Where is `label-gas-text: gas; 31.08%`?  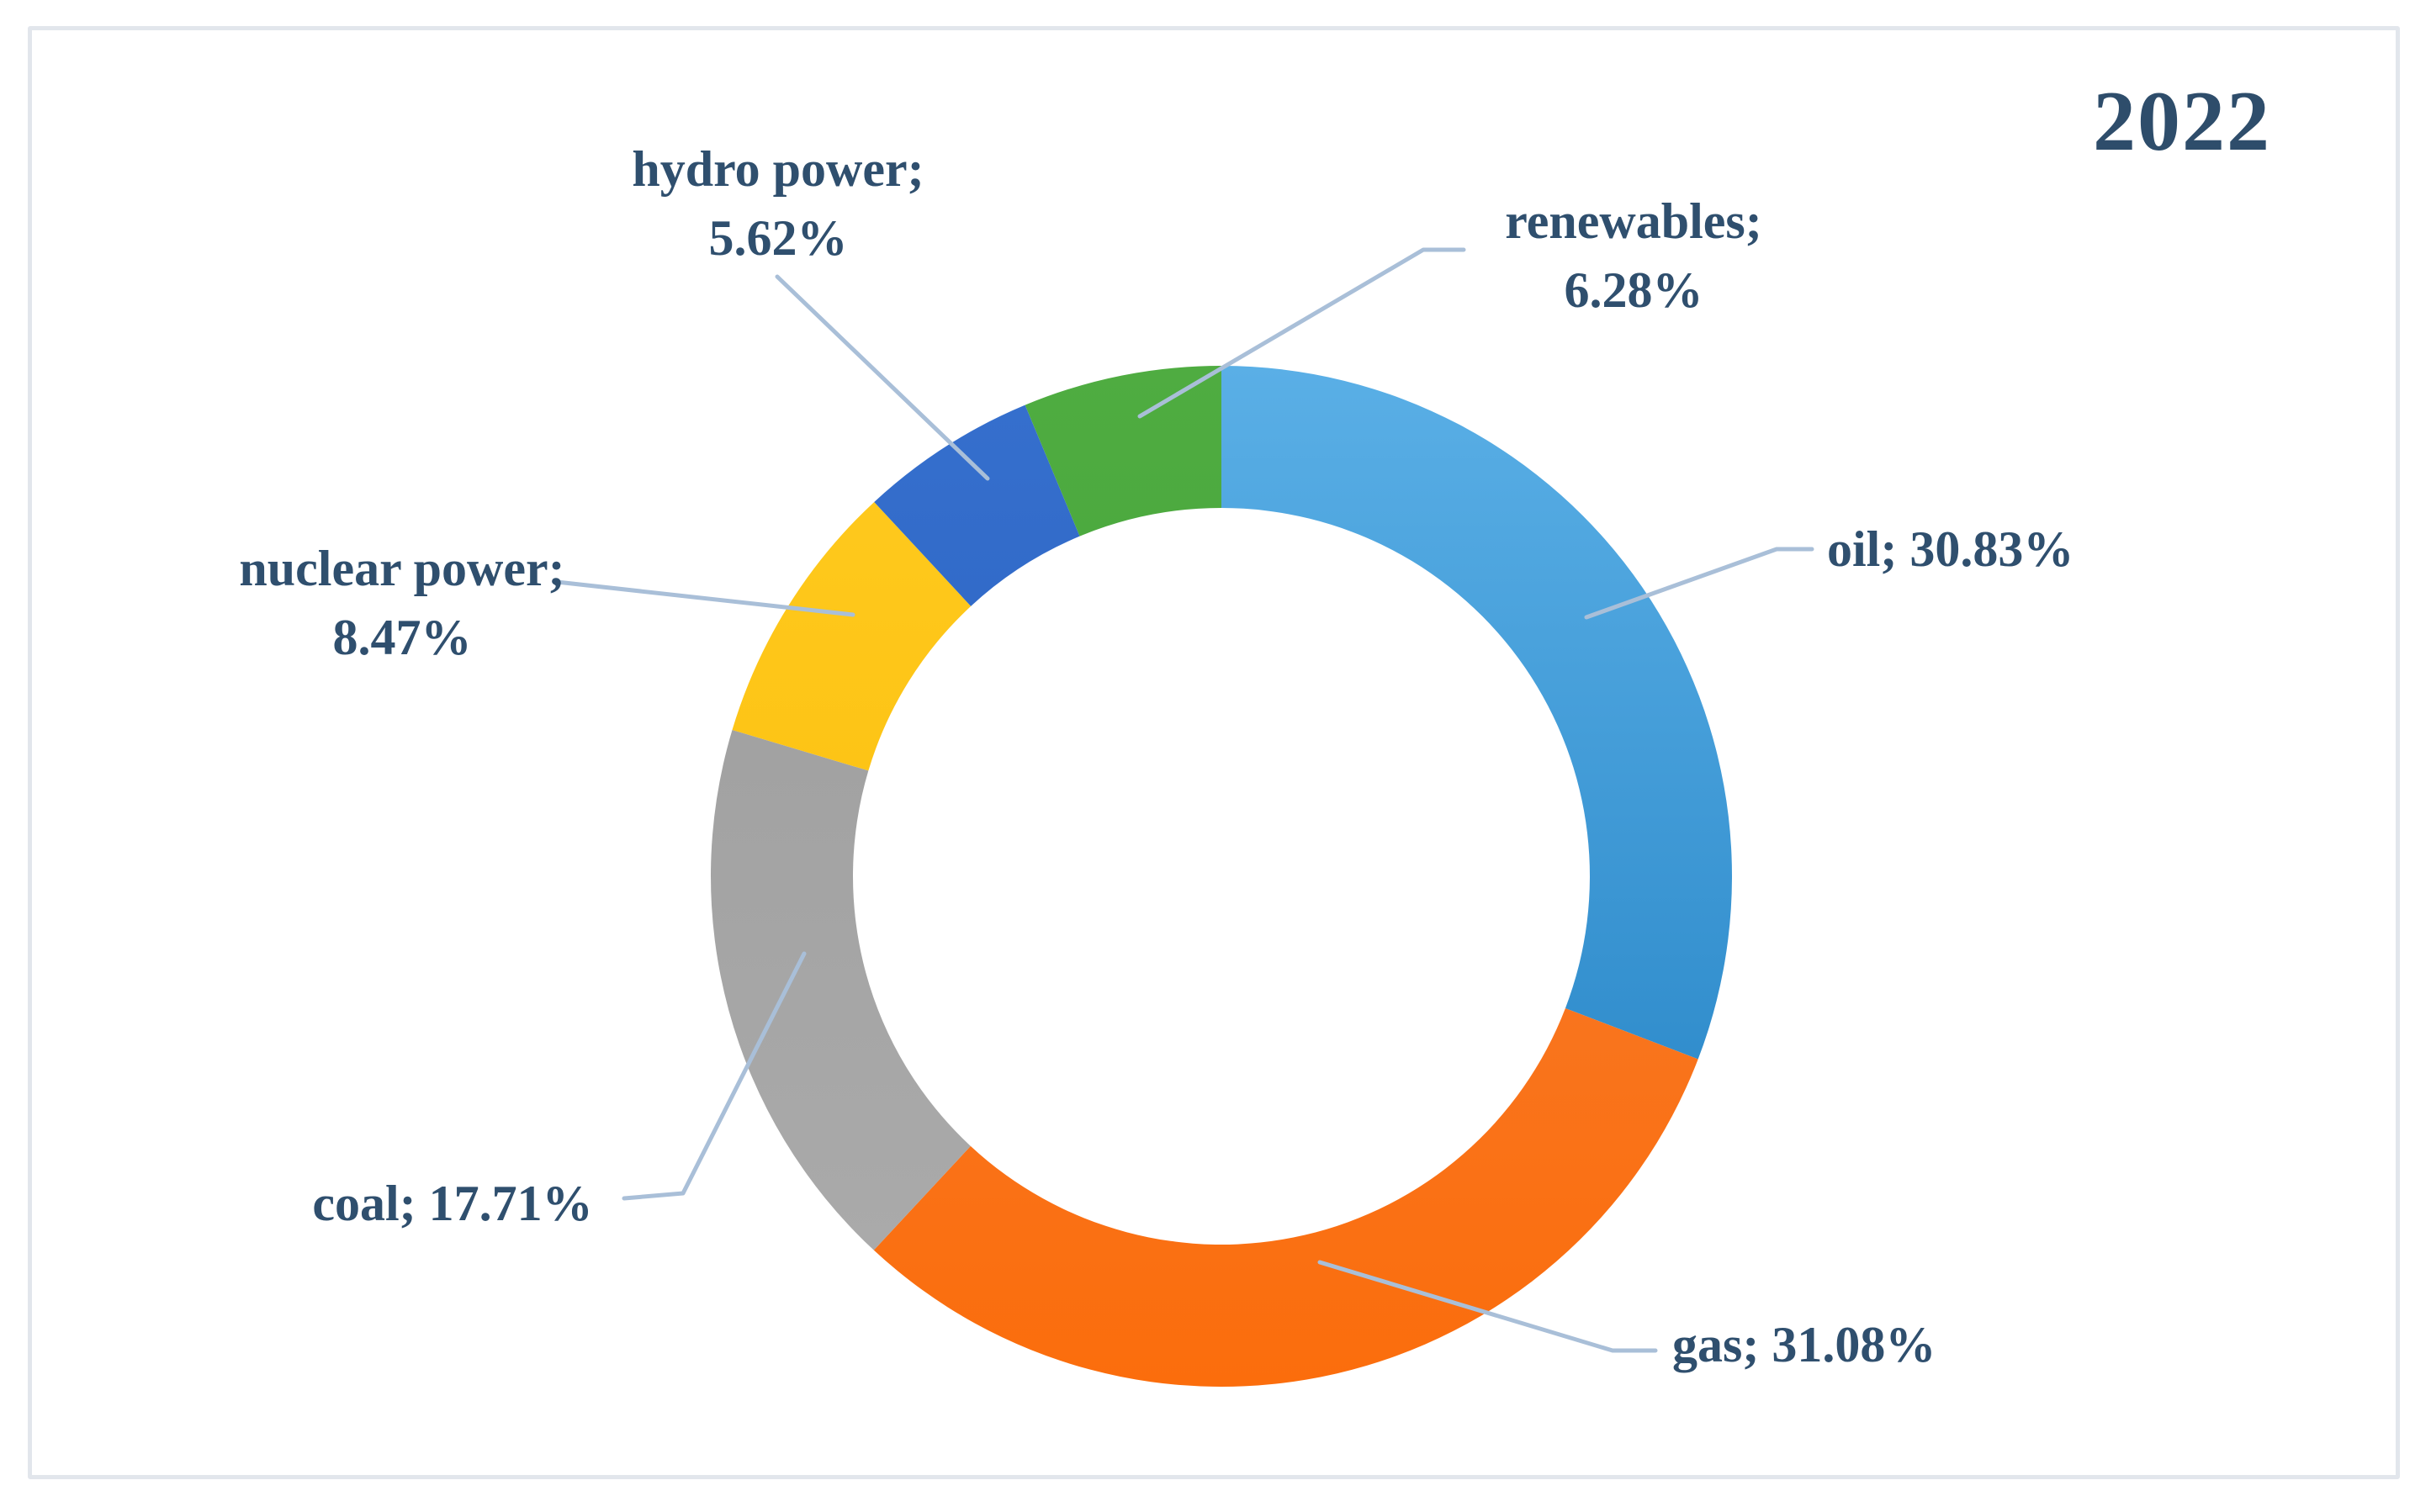
label-gas-text: gas; 31.08% is located at coordinates (1804, 1344).